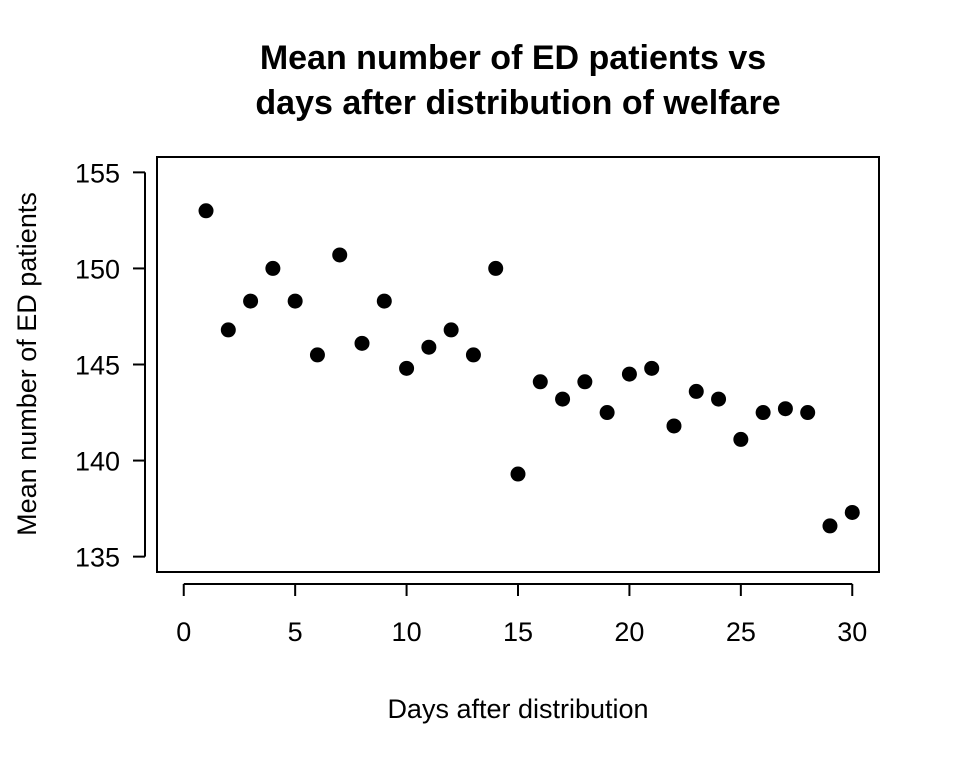  I want to click on x-tick-label: 20, so click(629, 632).